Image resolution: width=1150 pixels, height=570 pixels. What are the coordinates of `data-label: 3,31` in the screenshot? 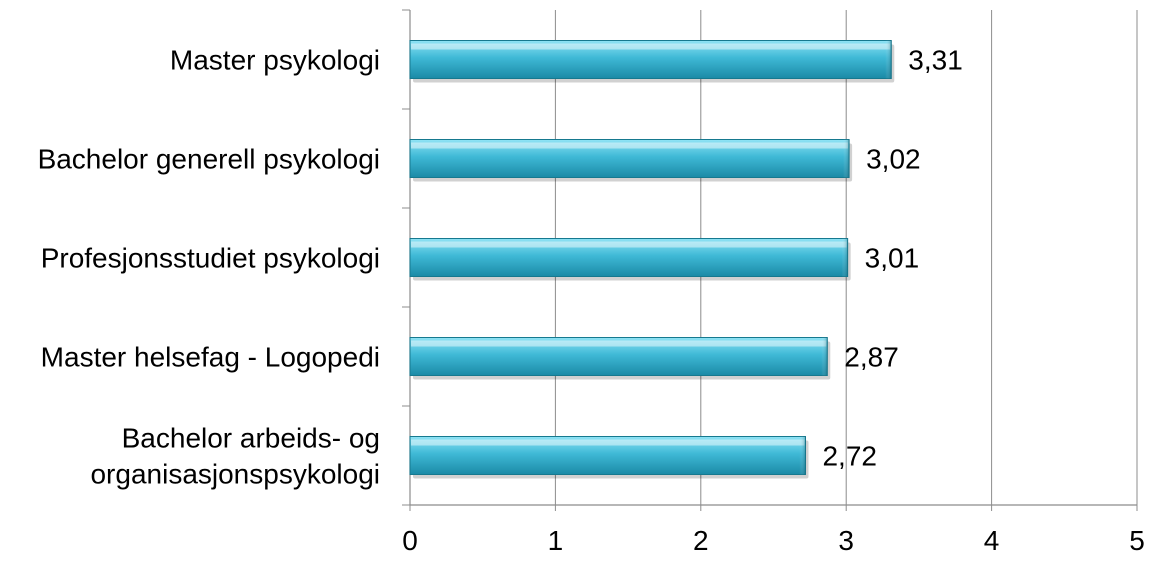 It's located at (935, 60).